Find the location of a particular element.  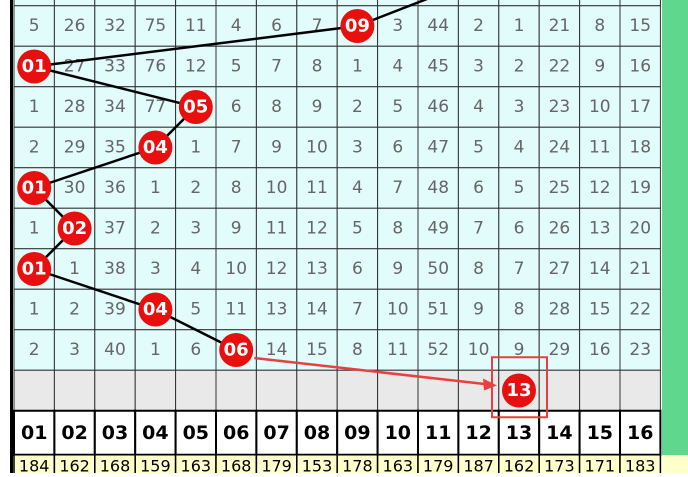

footer-number: 187 is located at coordinates (478, 464).